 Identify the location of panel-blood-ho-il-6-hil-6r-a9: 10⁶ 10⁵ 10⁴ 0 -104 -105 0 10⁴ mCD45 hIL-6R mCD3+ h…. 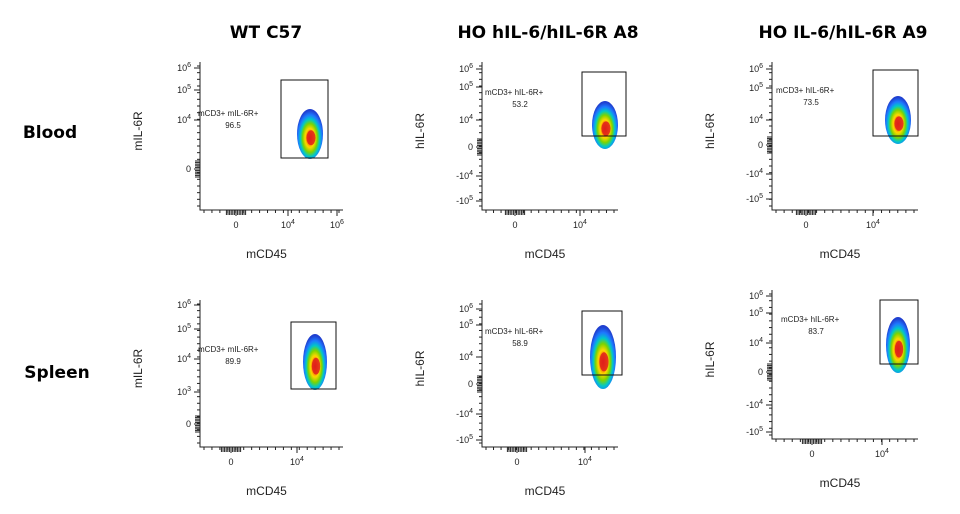
(811, 161).